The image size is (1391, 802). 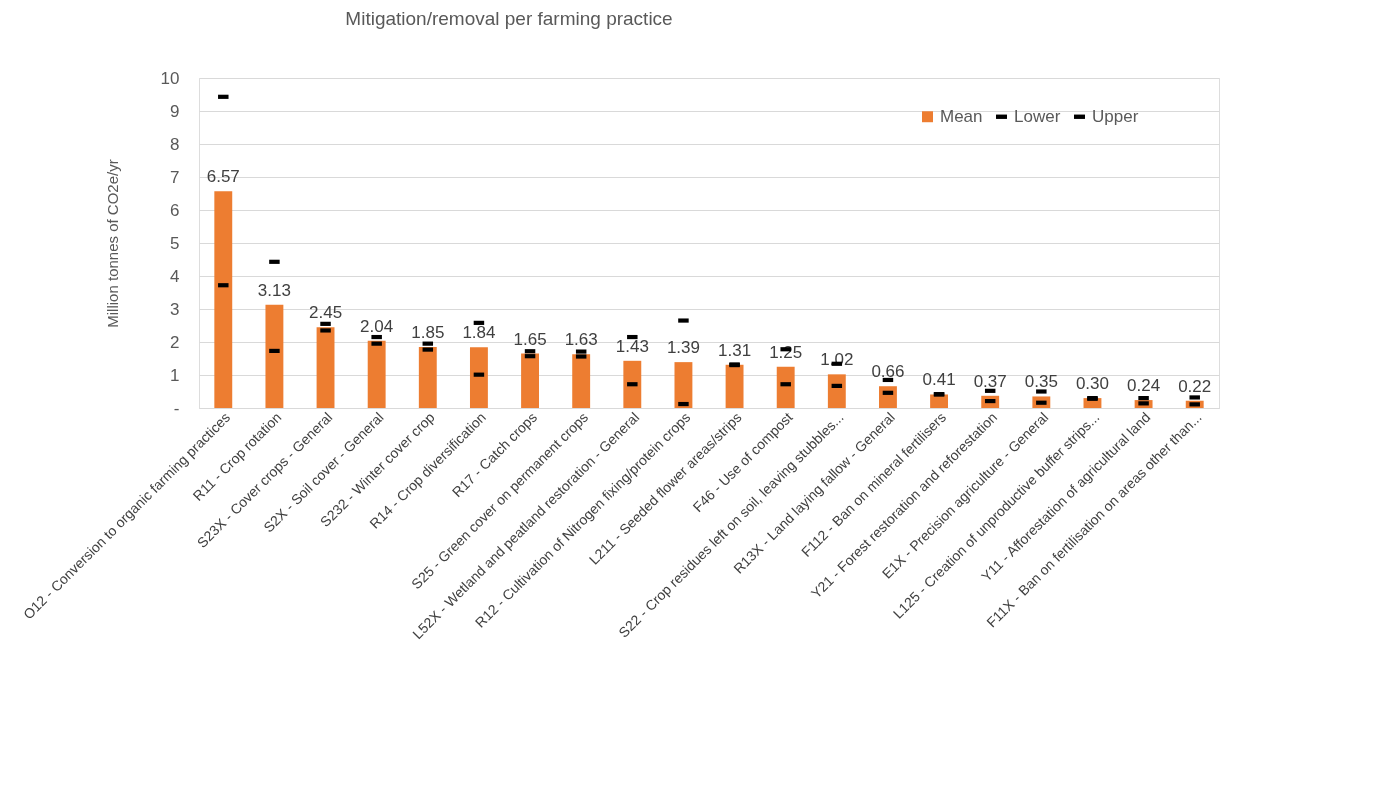 I want to click on data-label: 0.22, so click(x=1195, y=386).